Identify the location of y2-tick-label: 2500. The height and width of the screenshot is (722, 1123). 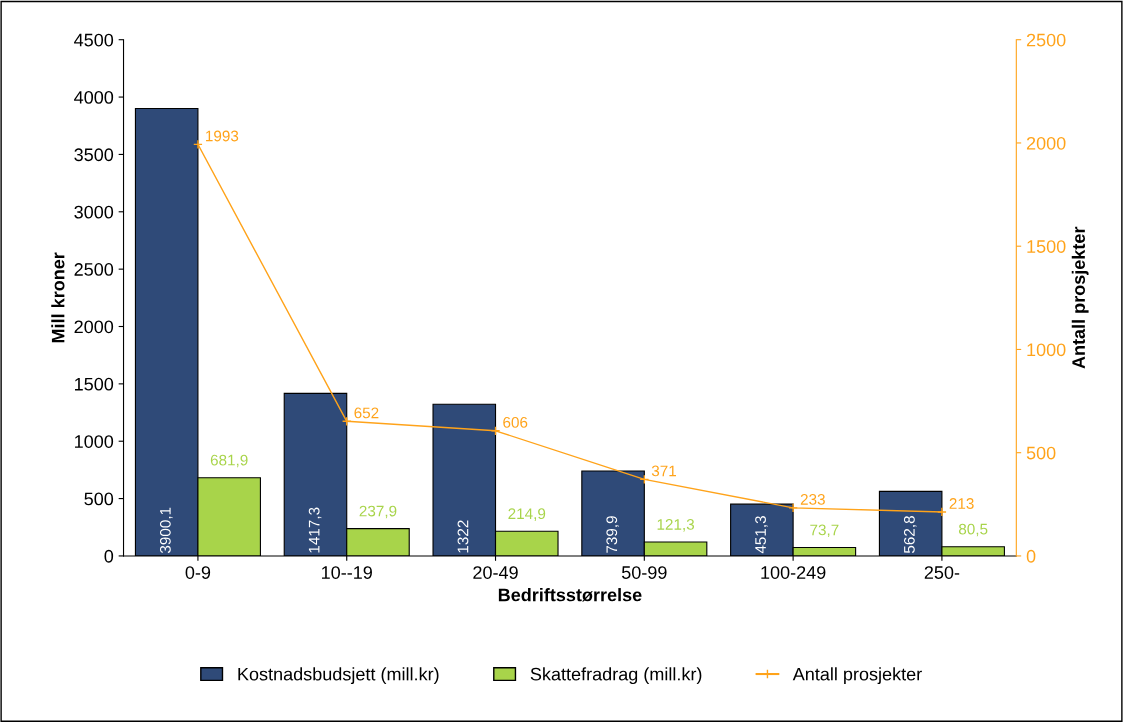
(1046, 40).